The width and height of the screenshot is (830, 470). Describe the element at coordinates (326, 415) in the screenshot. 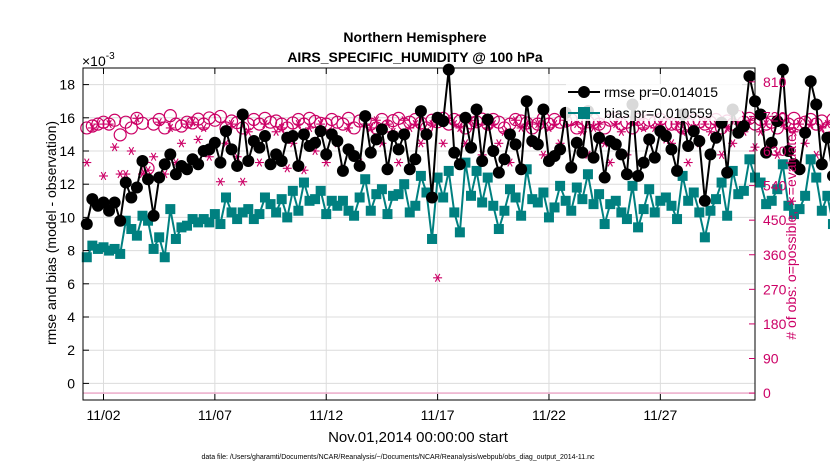

I see `x-tick-label: 11/12` at that location.